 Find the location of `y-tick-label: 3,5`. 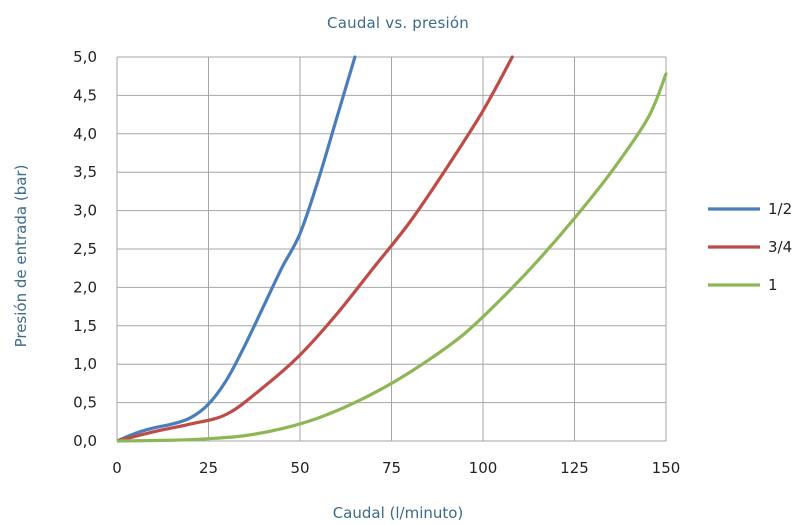

y-tick-label: 3,5 is located at coordinates (85, 172).